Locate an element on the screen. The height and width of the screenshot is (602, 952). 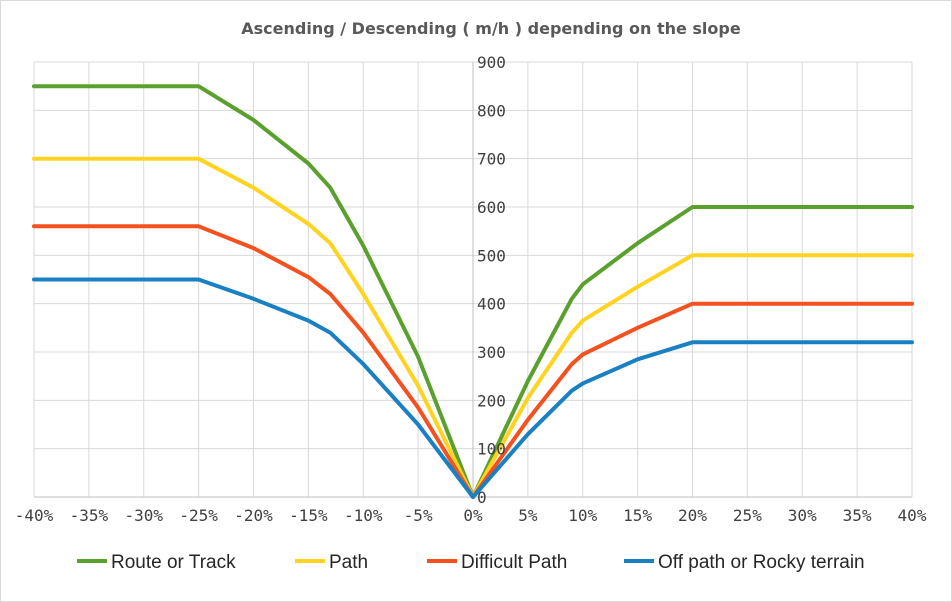
x-tick-label: 25% is located at coordinates (747, 515).